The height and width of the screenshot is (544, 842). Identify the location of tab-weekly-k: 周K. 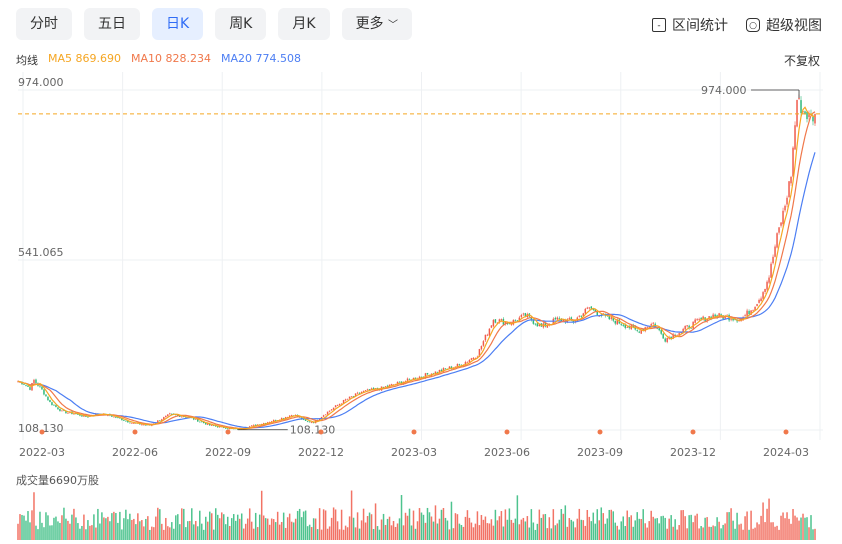
(241, 24).